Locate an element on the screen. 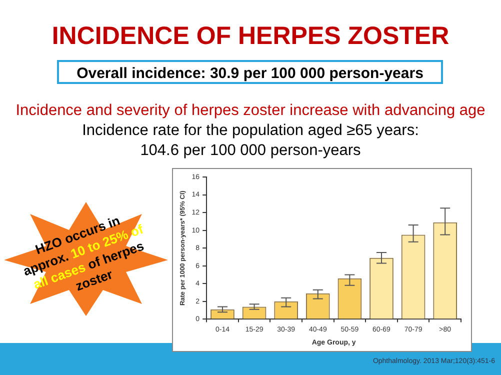 Image resolution: width=501 pixels, height=375 pixels. chart-title: INCIDENCE OF HERPES ZOSTER is located at coordinates (250, 36).